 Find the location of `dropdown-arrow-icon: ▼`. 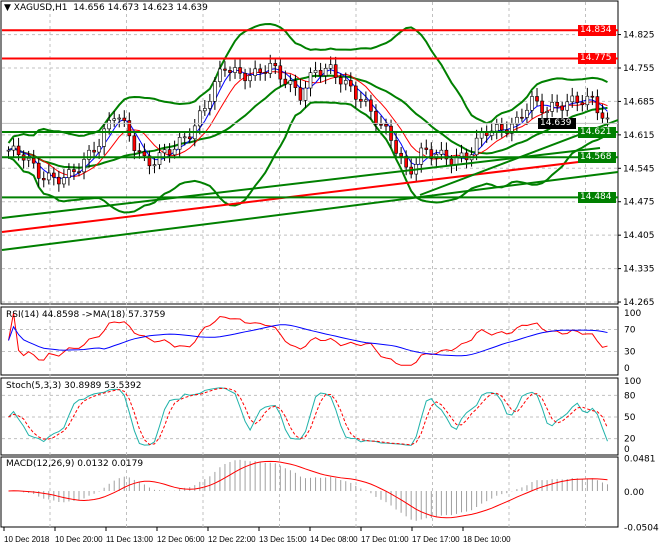

dropdown-arrow-icon: ▼ is located at coordinates (7, 8).